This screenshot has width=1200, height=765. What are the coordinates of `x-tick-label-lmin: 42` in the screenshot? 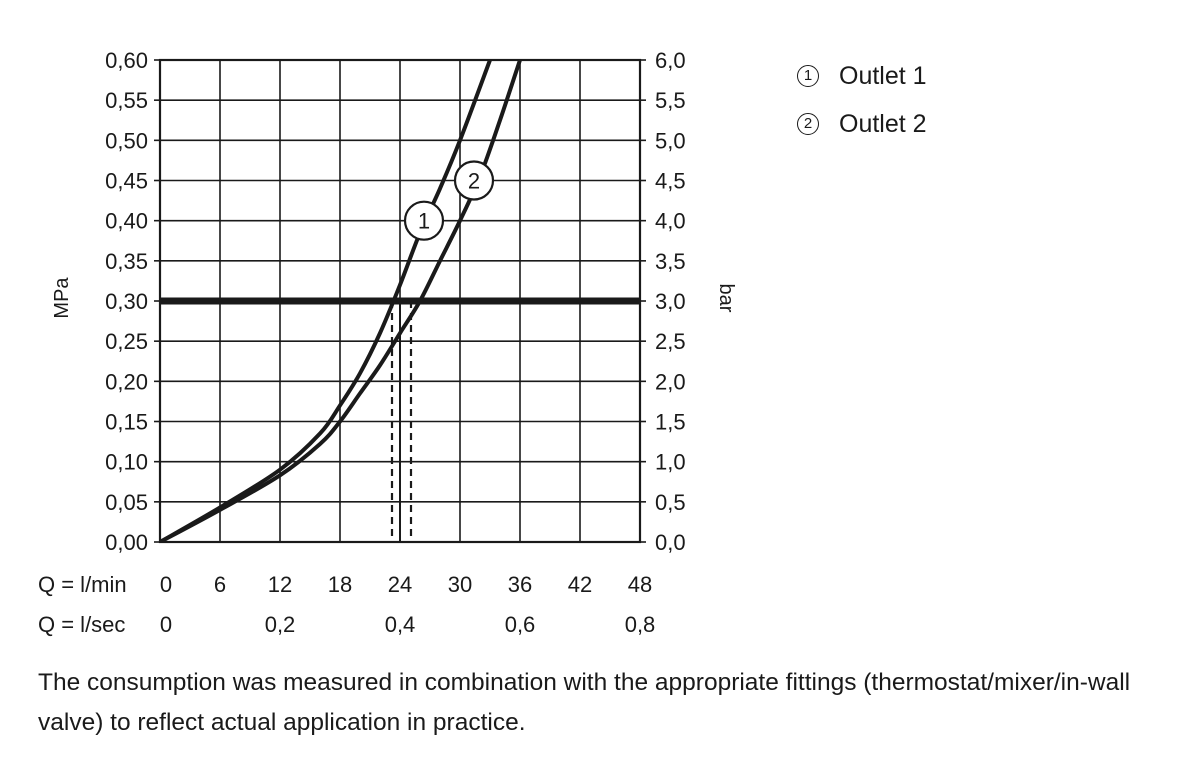 It's located at (580, 584).